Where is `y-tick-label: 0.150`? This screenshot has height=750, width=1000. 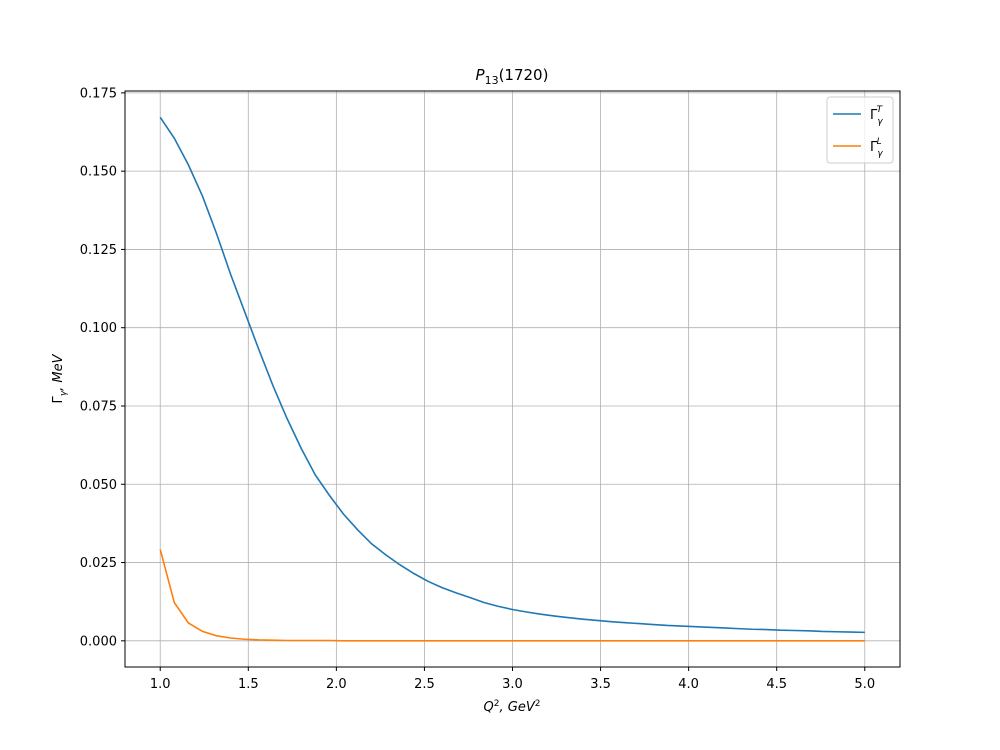 y-tick-label: 0.150 is located at coordinates (98, 172).